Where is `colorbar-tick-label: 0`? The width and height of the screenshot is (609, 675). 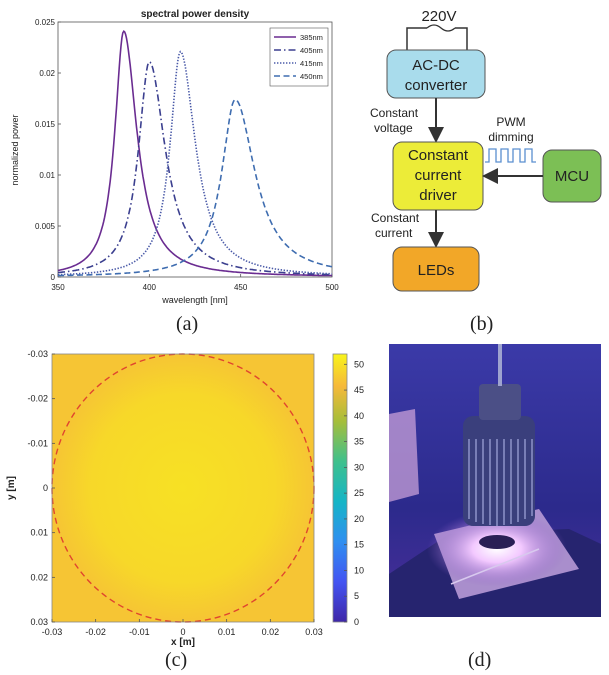
colorbar-tick-label: 0 is located at coordinates (356, 622).